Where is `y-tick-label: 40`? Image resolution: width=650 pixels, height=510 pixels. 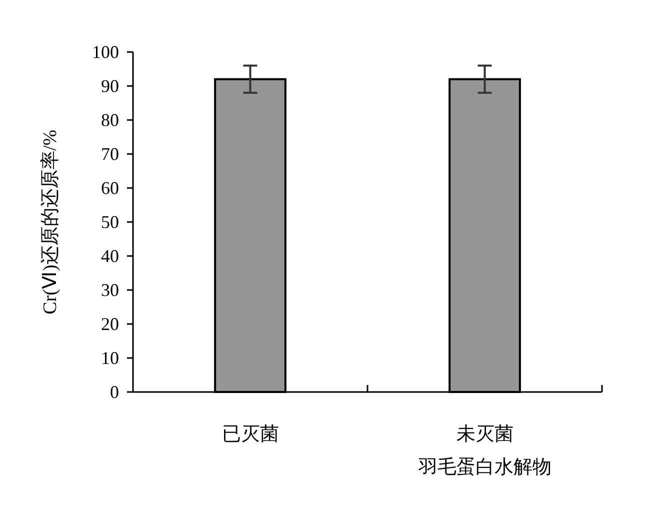
y-tick-label: 40 is located at coordinates (110, 256).